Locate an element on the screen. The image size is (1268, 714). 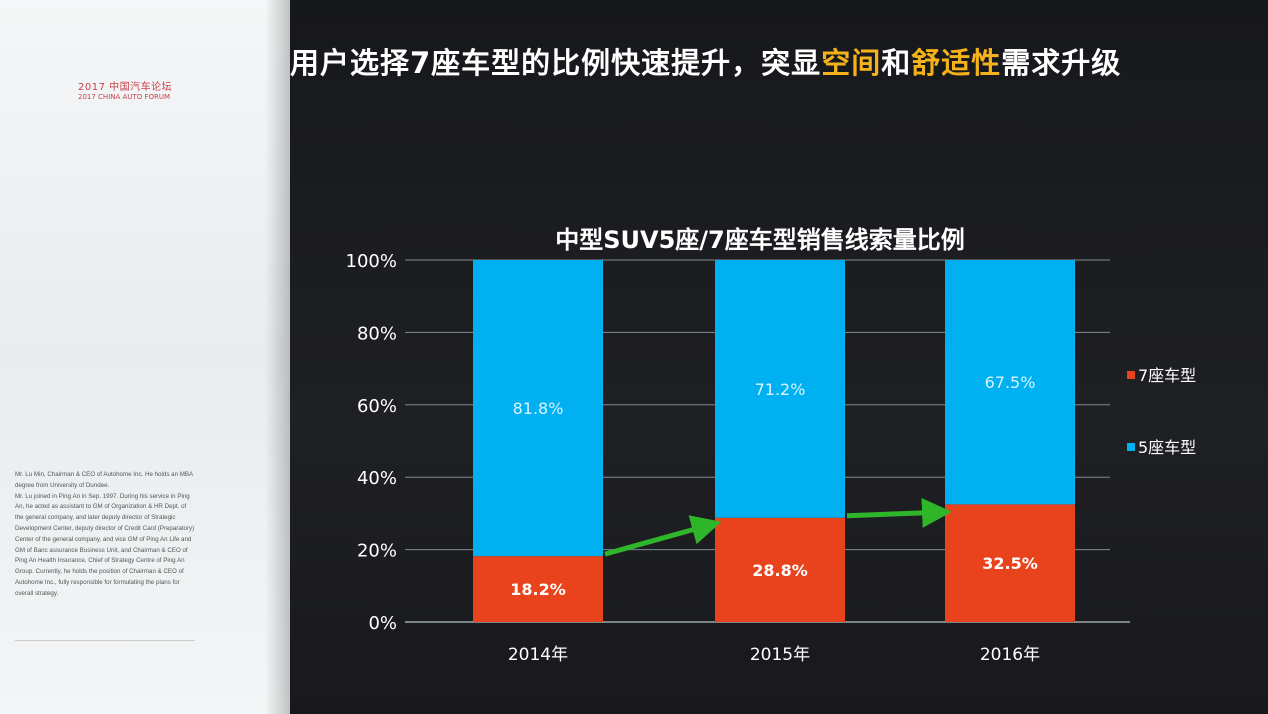
trend-arrows is located at coordinates (778, 527).